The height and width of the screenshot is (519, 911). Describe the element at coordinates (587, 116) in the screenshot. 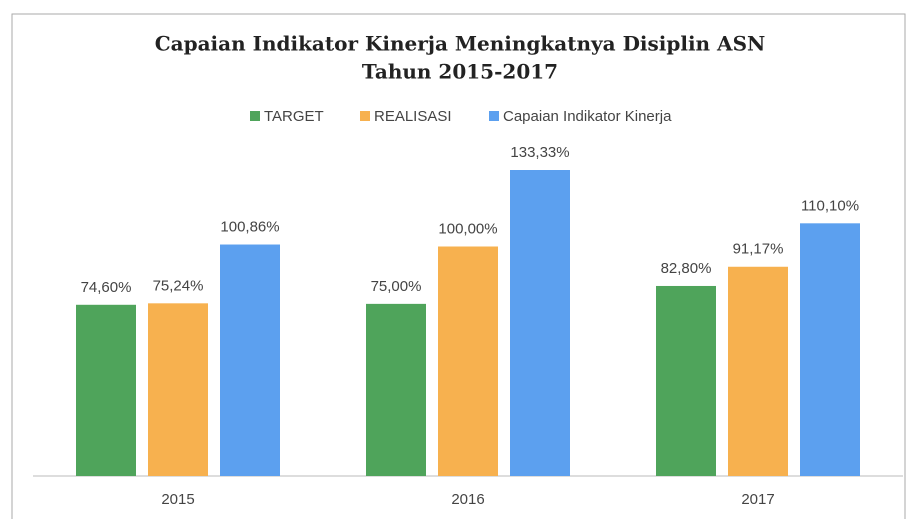

I see `legend-label: Capaian Indikator Kinerja` at that location.